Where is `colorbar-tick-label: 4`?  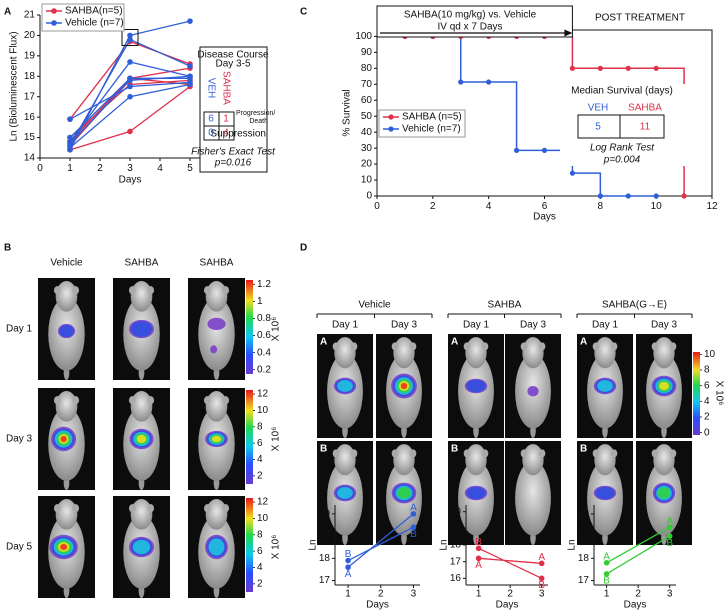
colorbar-tick-label: 4 is located at coordinates (260, 459).